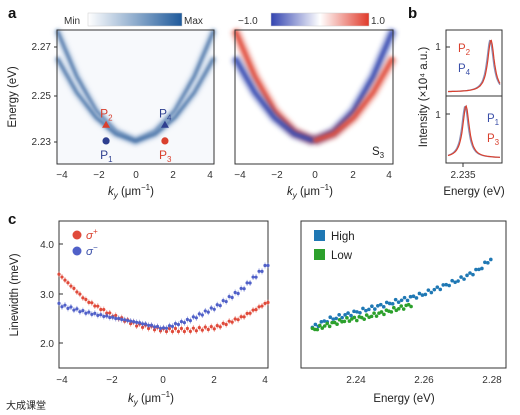  Describe the element at coordinates (424, 380) in the screenshot. I see `xtick-c2-226: 2.26` at that location.